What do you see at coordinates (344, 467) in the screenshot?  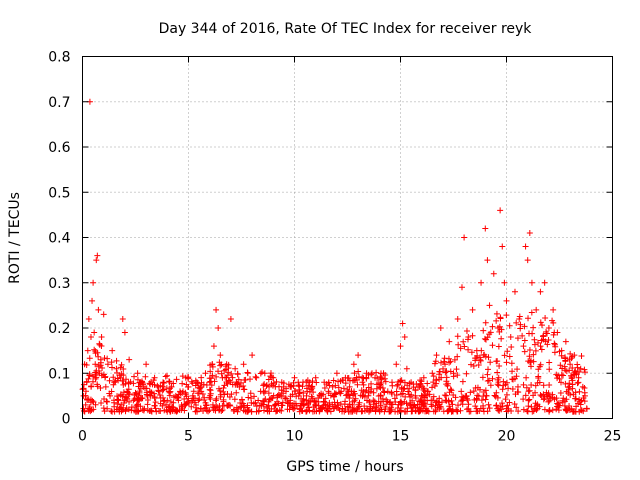 I see `x-axis-label: GPS time / hours` at bounding box center [344, 467].